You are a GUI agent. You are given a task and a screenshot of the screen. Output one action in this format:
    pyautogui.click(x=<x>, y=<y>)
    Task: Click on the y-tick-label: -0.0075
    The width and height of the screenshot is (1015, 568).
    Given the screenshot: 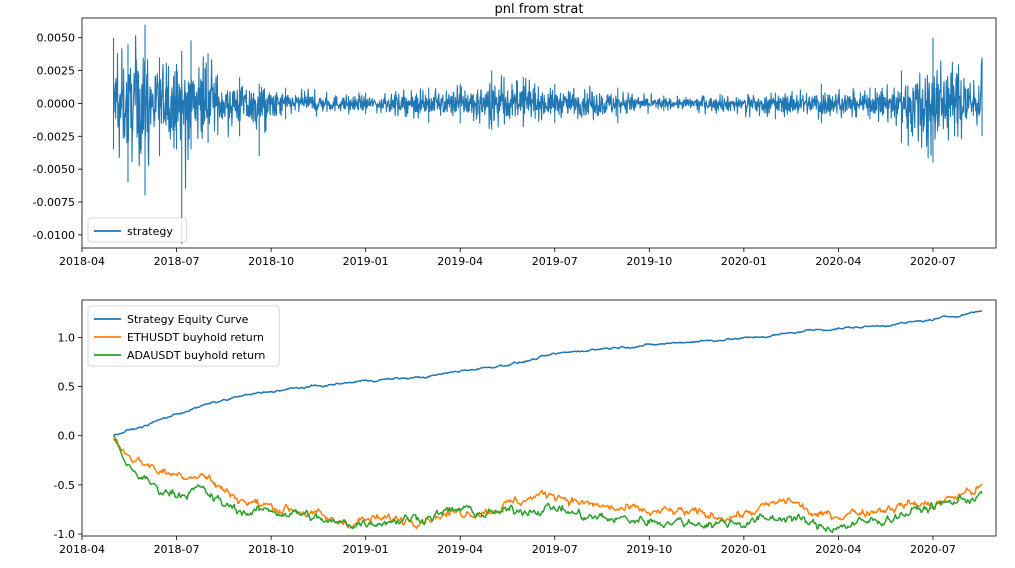 What is the action you would take?
    pyautogui.click(x=54, y=202)
    